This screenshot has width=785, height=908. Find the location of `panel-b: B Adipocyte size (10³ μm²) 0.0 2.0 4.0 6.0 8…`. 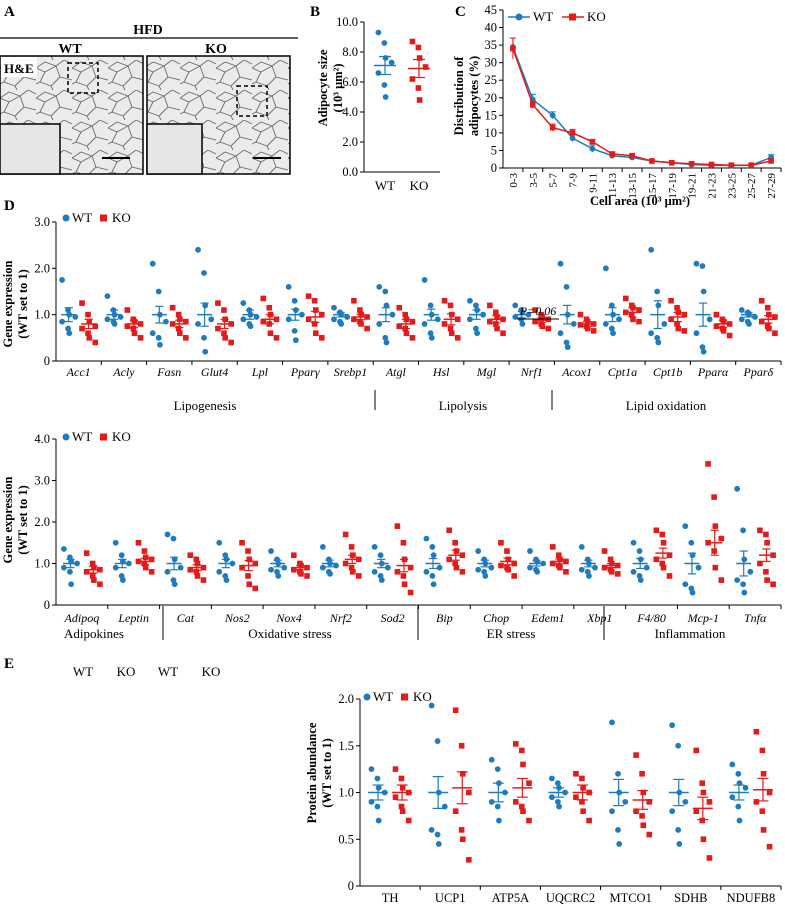

panel-b: B Adipocyte size (10³ μm²) 0.0 2.0 4.0 6.0 8… is located at coordinates (375, 98).